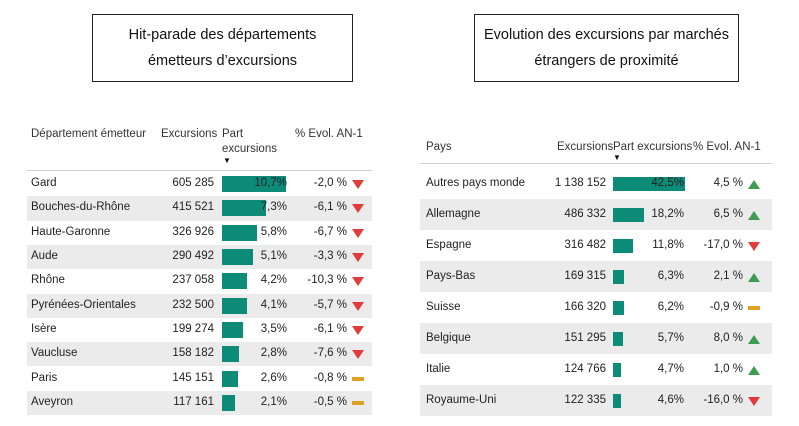 The image size is (799, 426). I want to click on row-name: Pays-Bas, so click(451, 275).